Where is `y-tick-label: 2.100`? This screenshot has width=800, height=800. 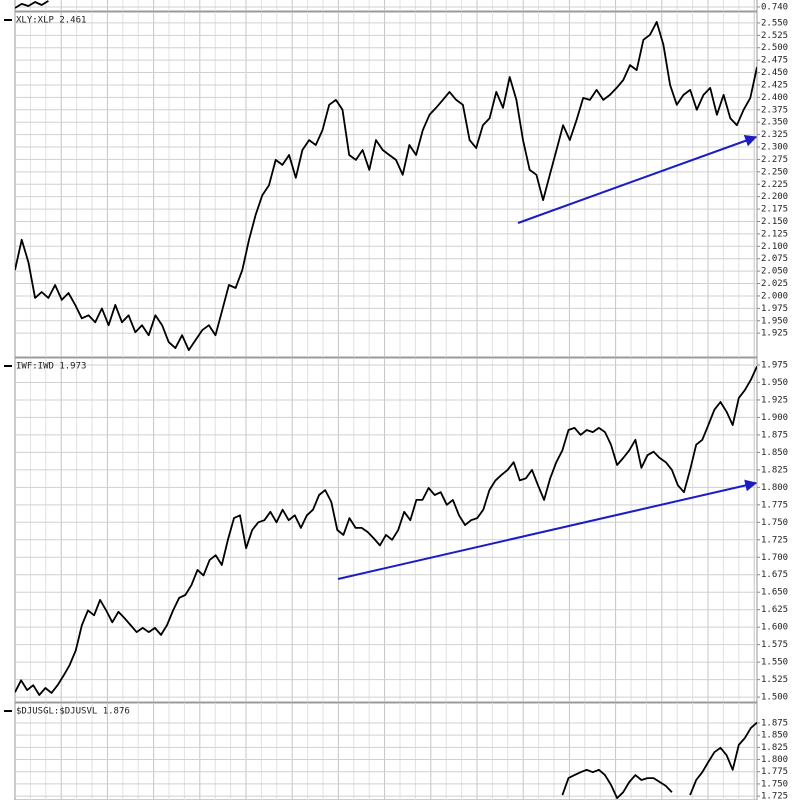 y-tick-label: 2.100 is located at coordinates (774, 247).